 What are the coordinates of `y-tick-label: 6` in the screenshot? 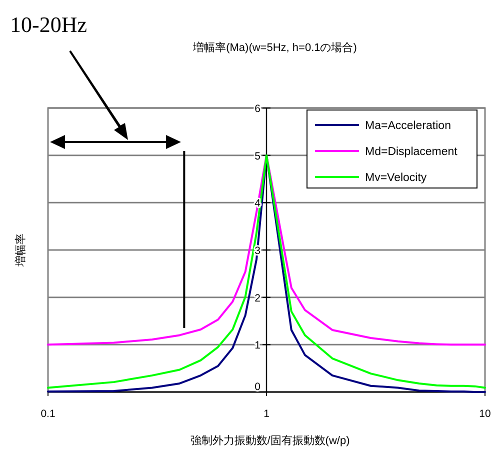 It's located at (257, 109).